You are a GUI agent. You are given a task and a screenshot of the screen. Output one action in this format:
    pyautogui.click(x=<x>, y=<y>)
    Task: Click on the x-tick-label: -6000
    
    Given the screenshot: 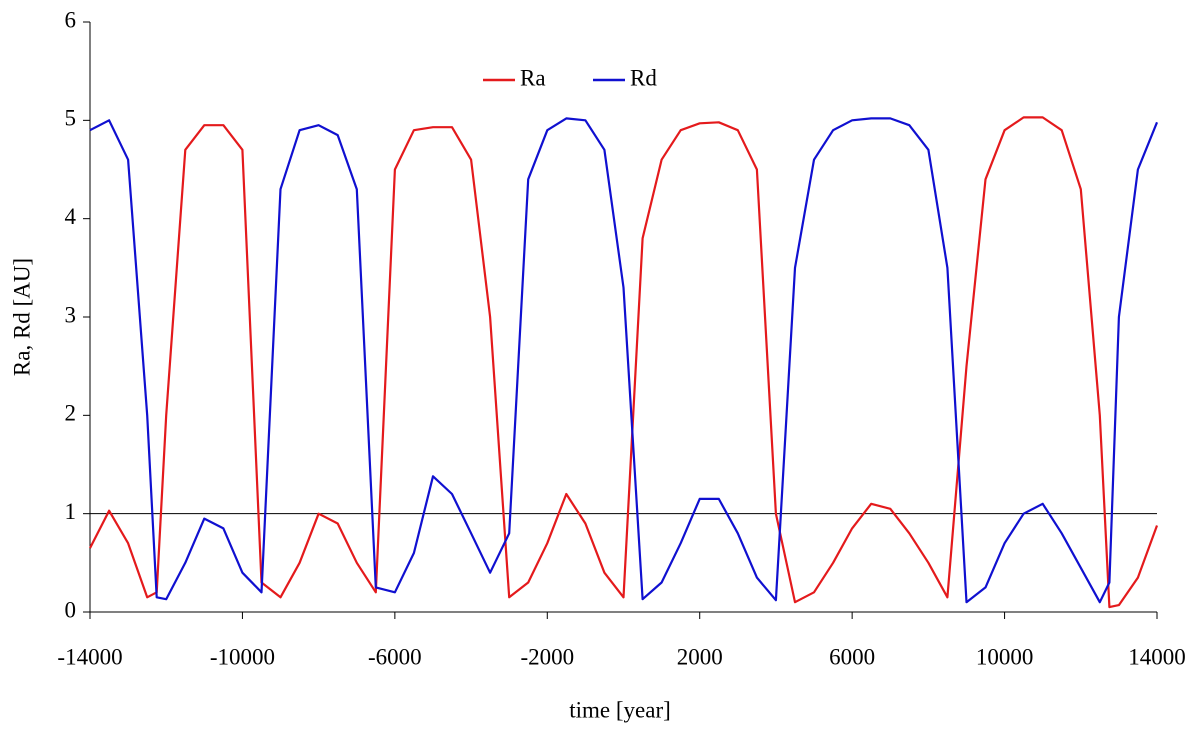 What is the action you would take?
    pyautogui.click(x=395, y=656)
    